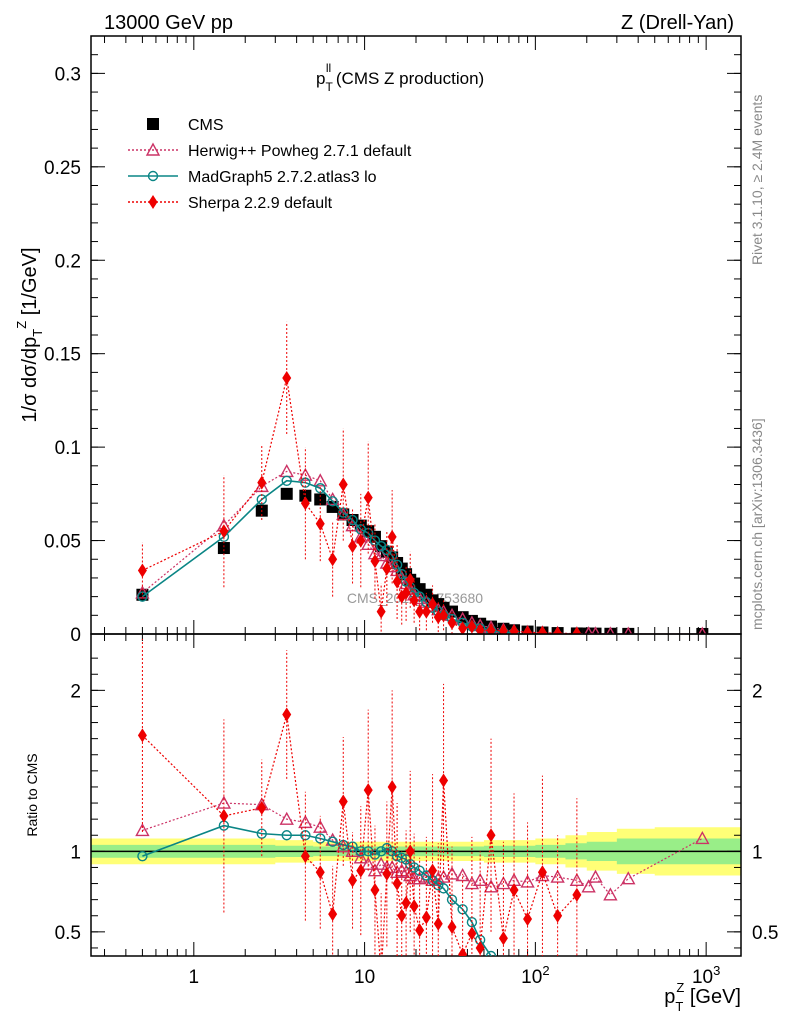 The image size is (786, 1024). Describe the element at coordinates (75, 635) in the screenshot. I see `y-tick-label: 0` at that location.